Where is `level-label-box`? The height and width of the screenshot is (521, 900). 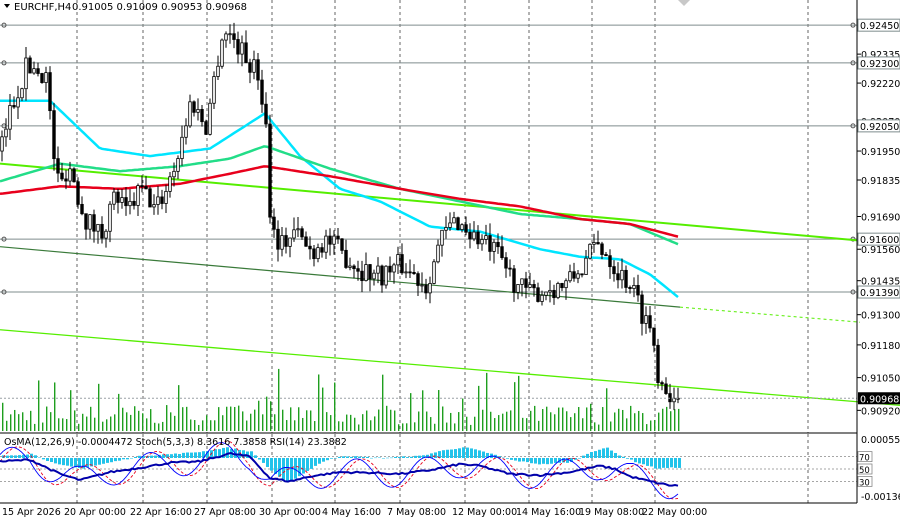 level-label-box is located at coordinates (878, 292).